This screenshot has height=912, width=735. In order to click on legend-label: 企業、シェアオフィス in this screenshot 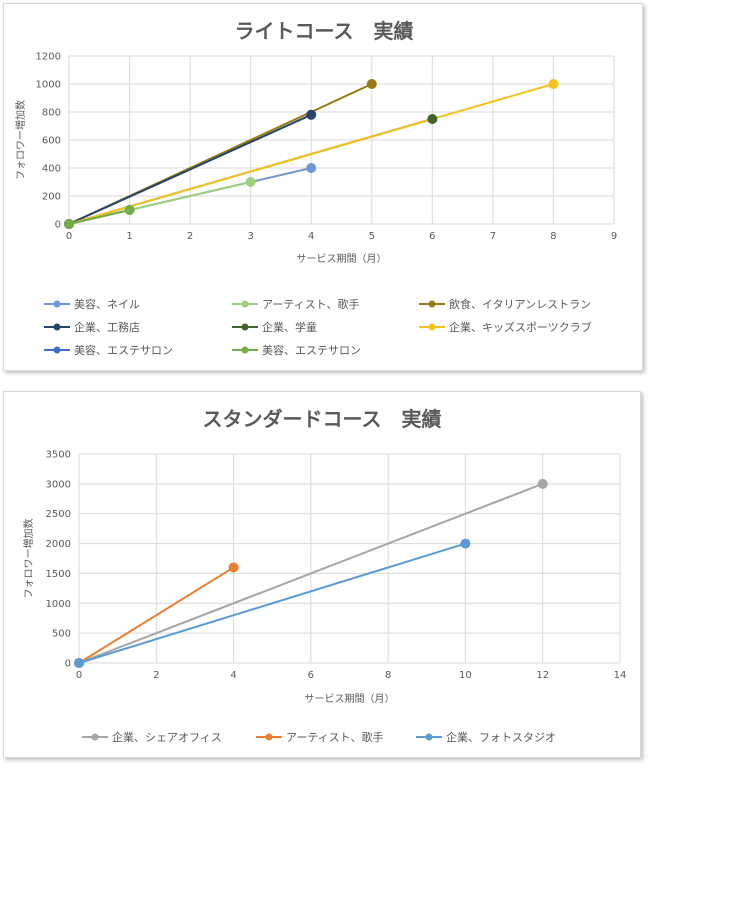, I will do `click(167, 737)`.